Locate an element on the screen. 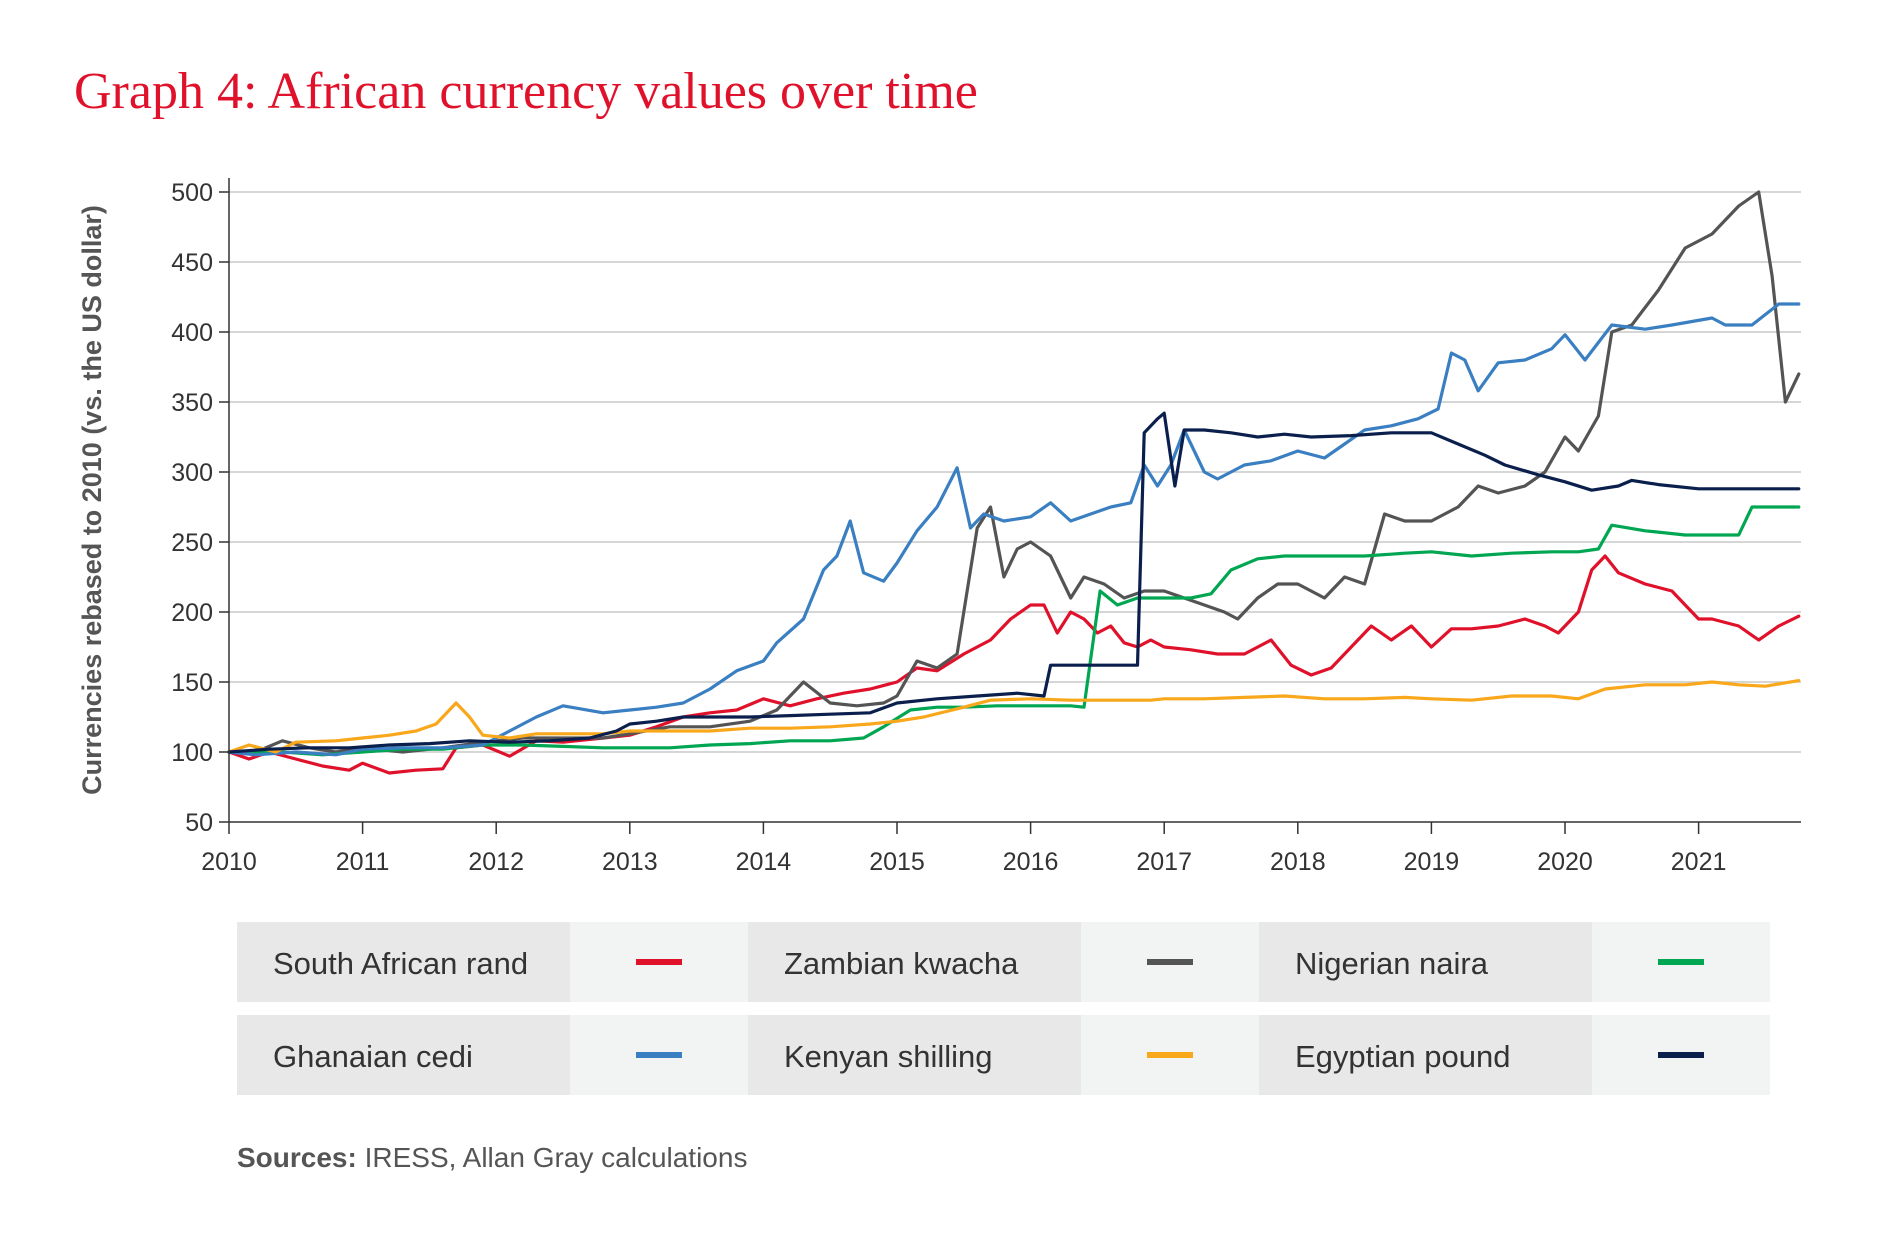  sources-label: Sources: is located at coordinates (297, 1157).